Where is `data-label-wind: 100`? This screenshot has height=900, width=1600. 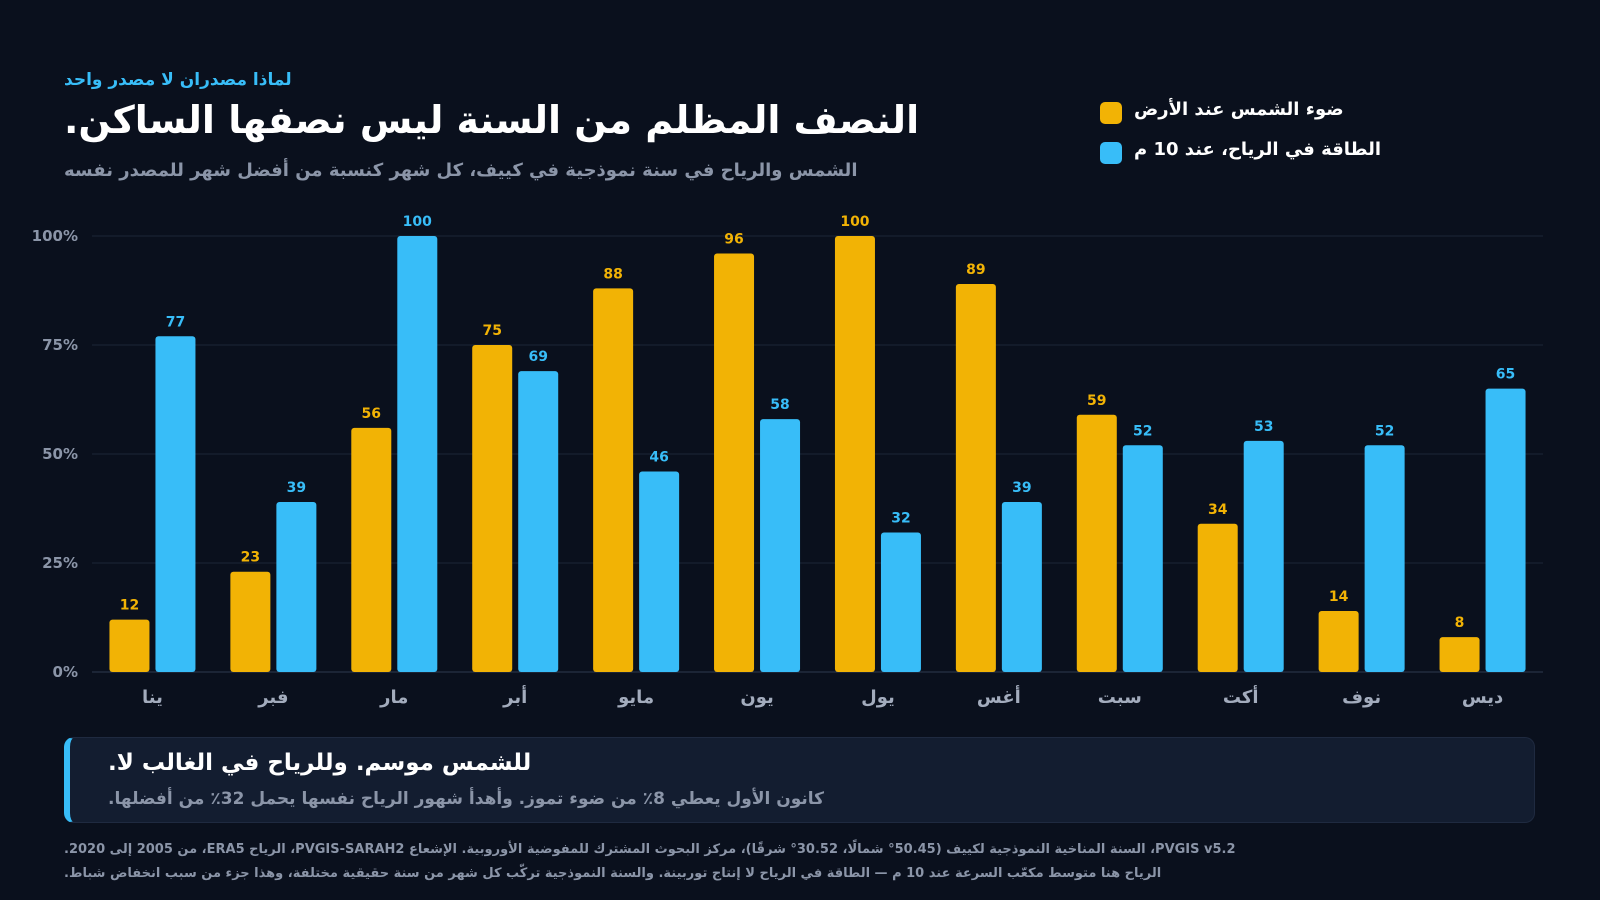
data-label-wind: 100 is located at coordinates (417, 222).